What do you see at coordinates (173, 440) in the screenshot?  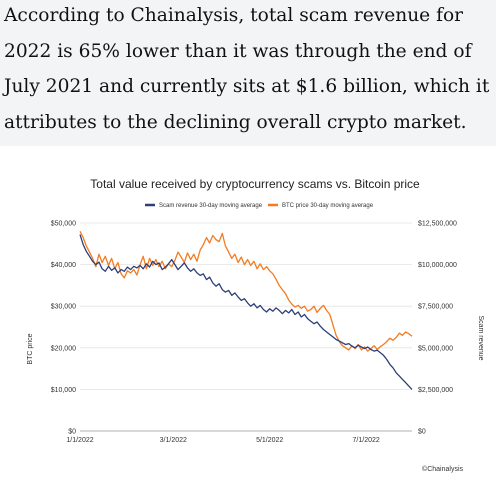 I see `x-tick-label: 3/1/2022` at bounding box center [173, 440].